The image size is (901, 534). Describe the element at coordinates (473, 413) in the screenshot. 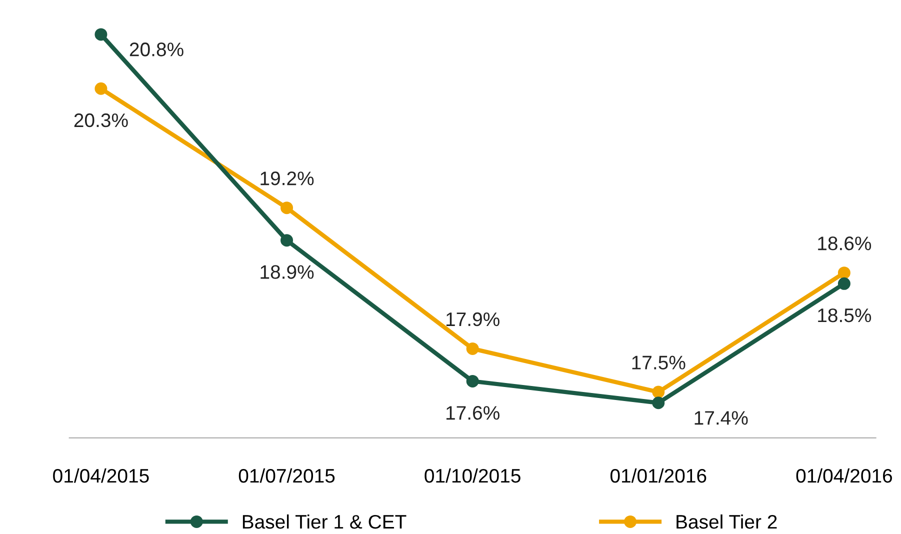

I see `data-label: 17.6%` at that location.